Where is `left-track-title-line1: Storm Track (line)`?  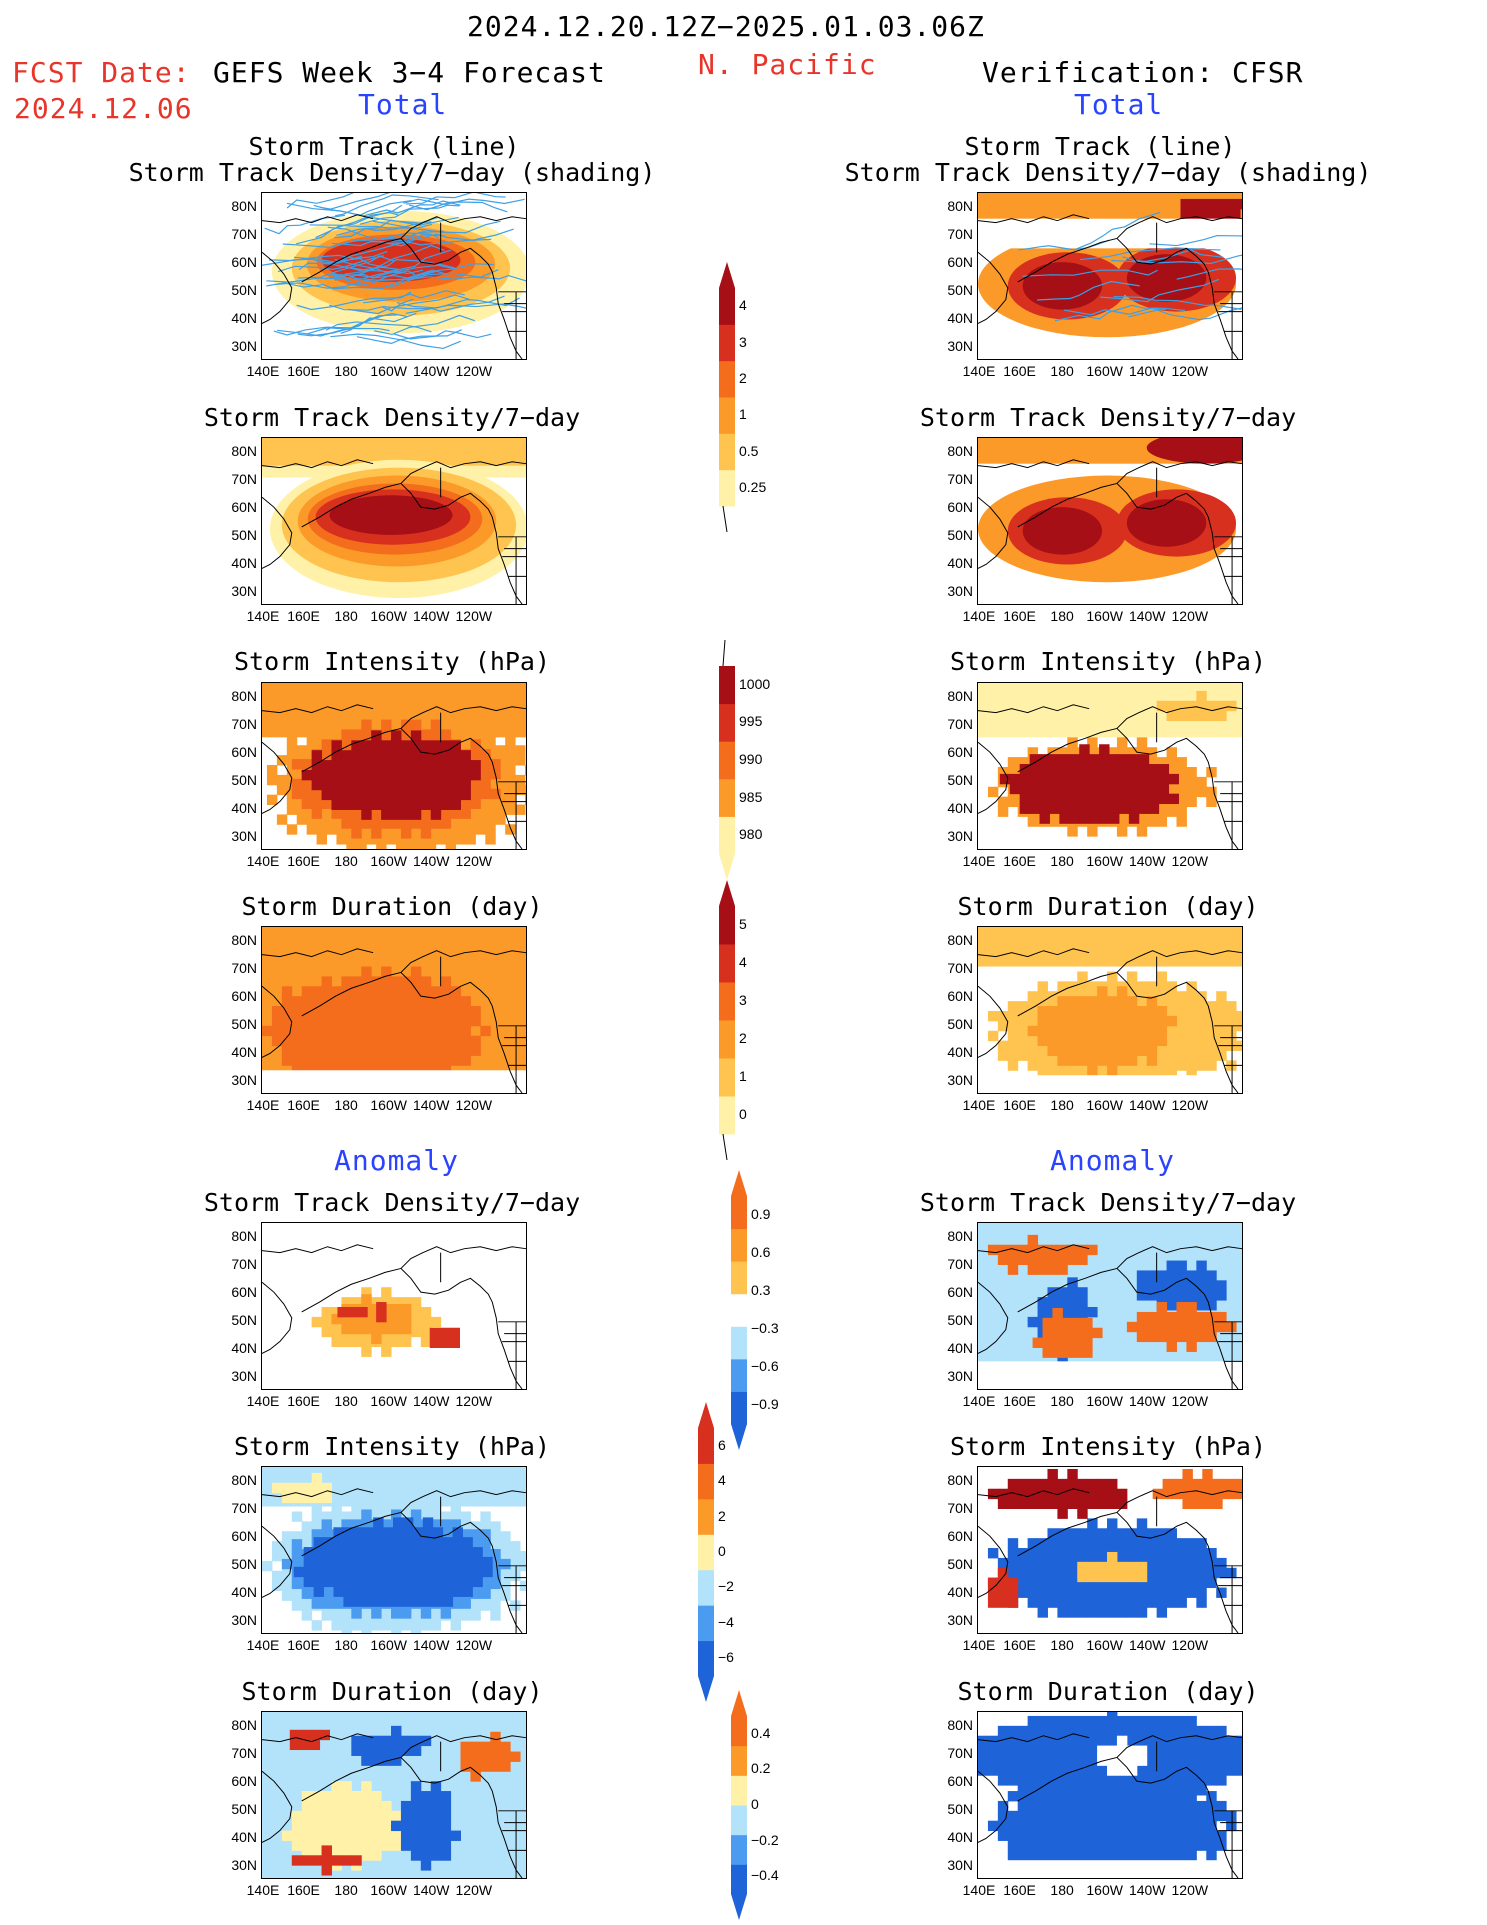 left-track-title-line1: Storm Track (line) is located at coordinates (384, 146).